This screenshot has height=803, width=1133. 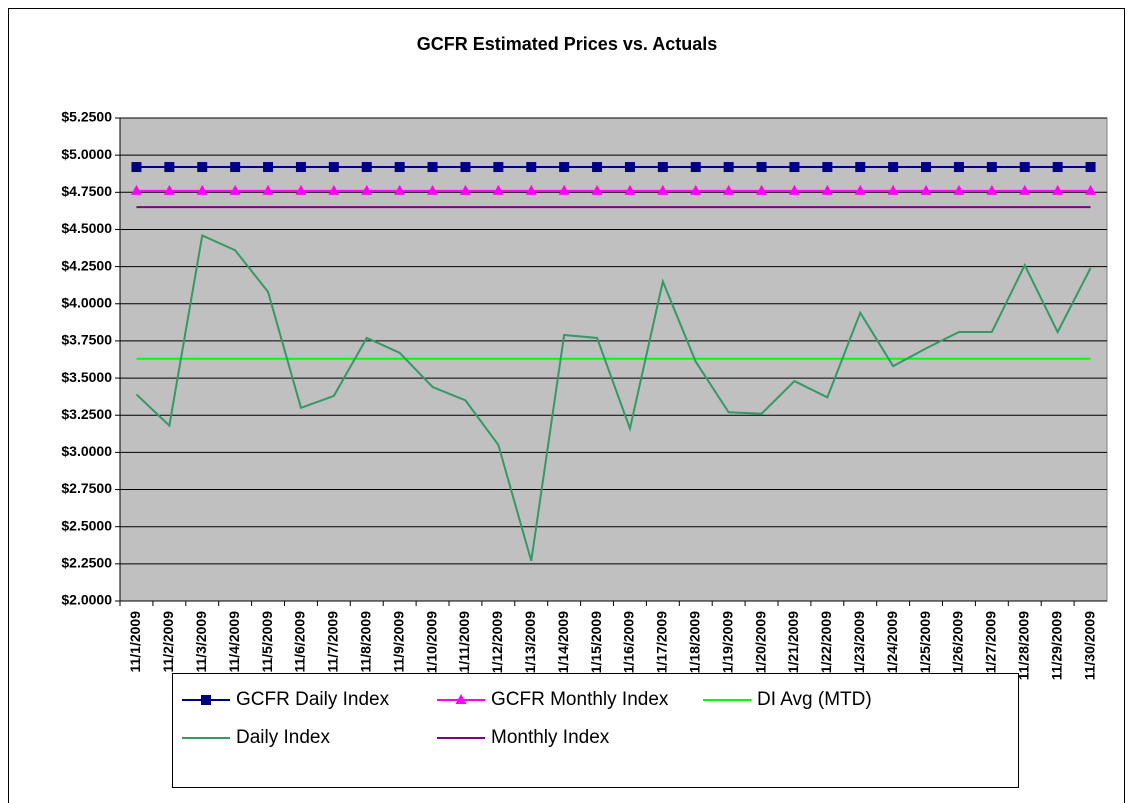 I want to click on x-tick-label: 11/28/2009, so click(x=1023, y=646).